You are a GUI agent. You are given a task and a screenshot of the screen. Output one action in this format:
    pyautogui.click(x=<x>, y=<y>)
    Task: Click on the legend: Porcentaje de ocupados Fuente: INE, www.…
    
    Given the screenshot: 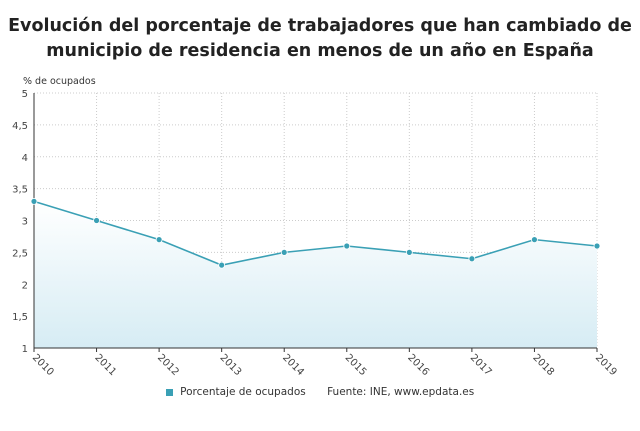 What is the action you would take?
    pyautogui.click(x=320, y=392)
    